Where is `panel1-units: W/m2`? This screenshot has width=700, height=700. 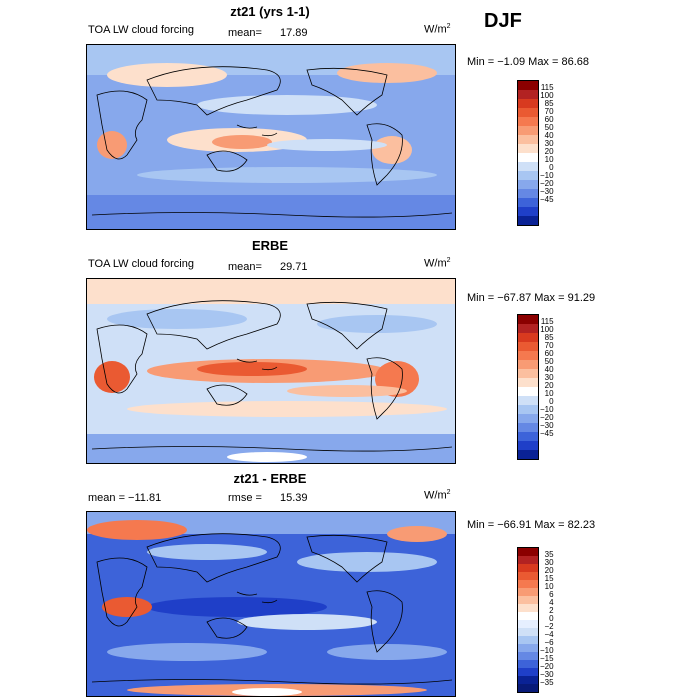
panel1-units: W/m2 is located at coordinates (437, 29).